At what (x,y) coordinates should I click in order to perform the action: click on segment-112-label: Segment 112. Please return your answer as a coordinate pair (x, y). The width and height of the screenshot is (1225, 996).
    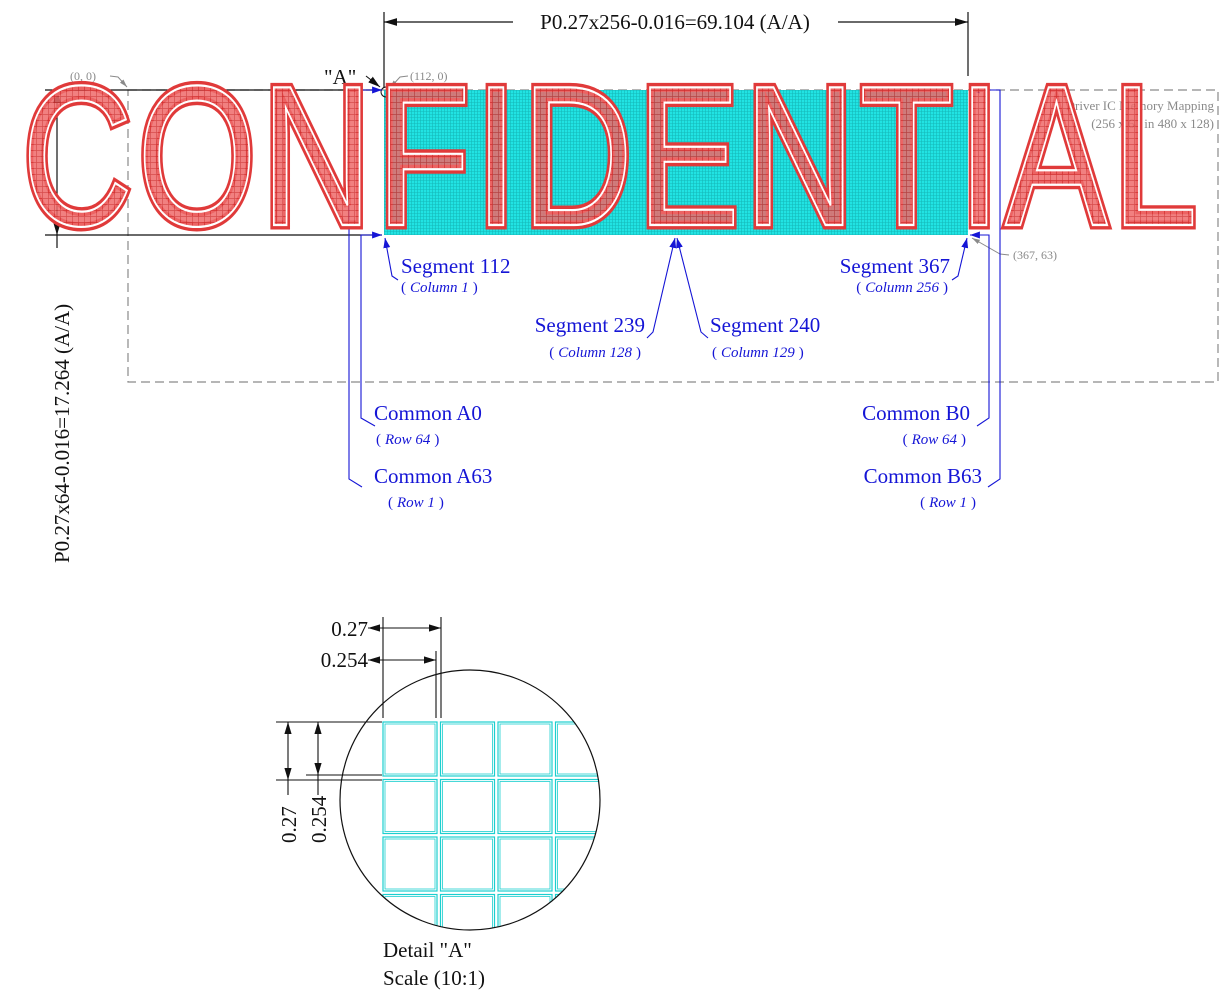
    Looking at the image, I should click on (455, 266).